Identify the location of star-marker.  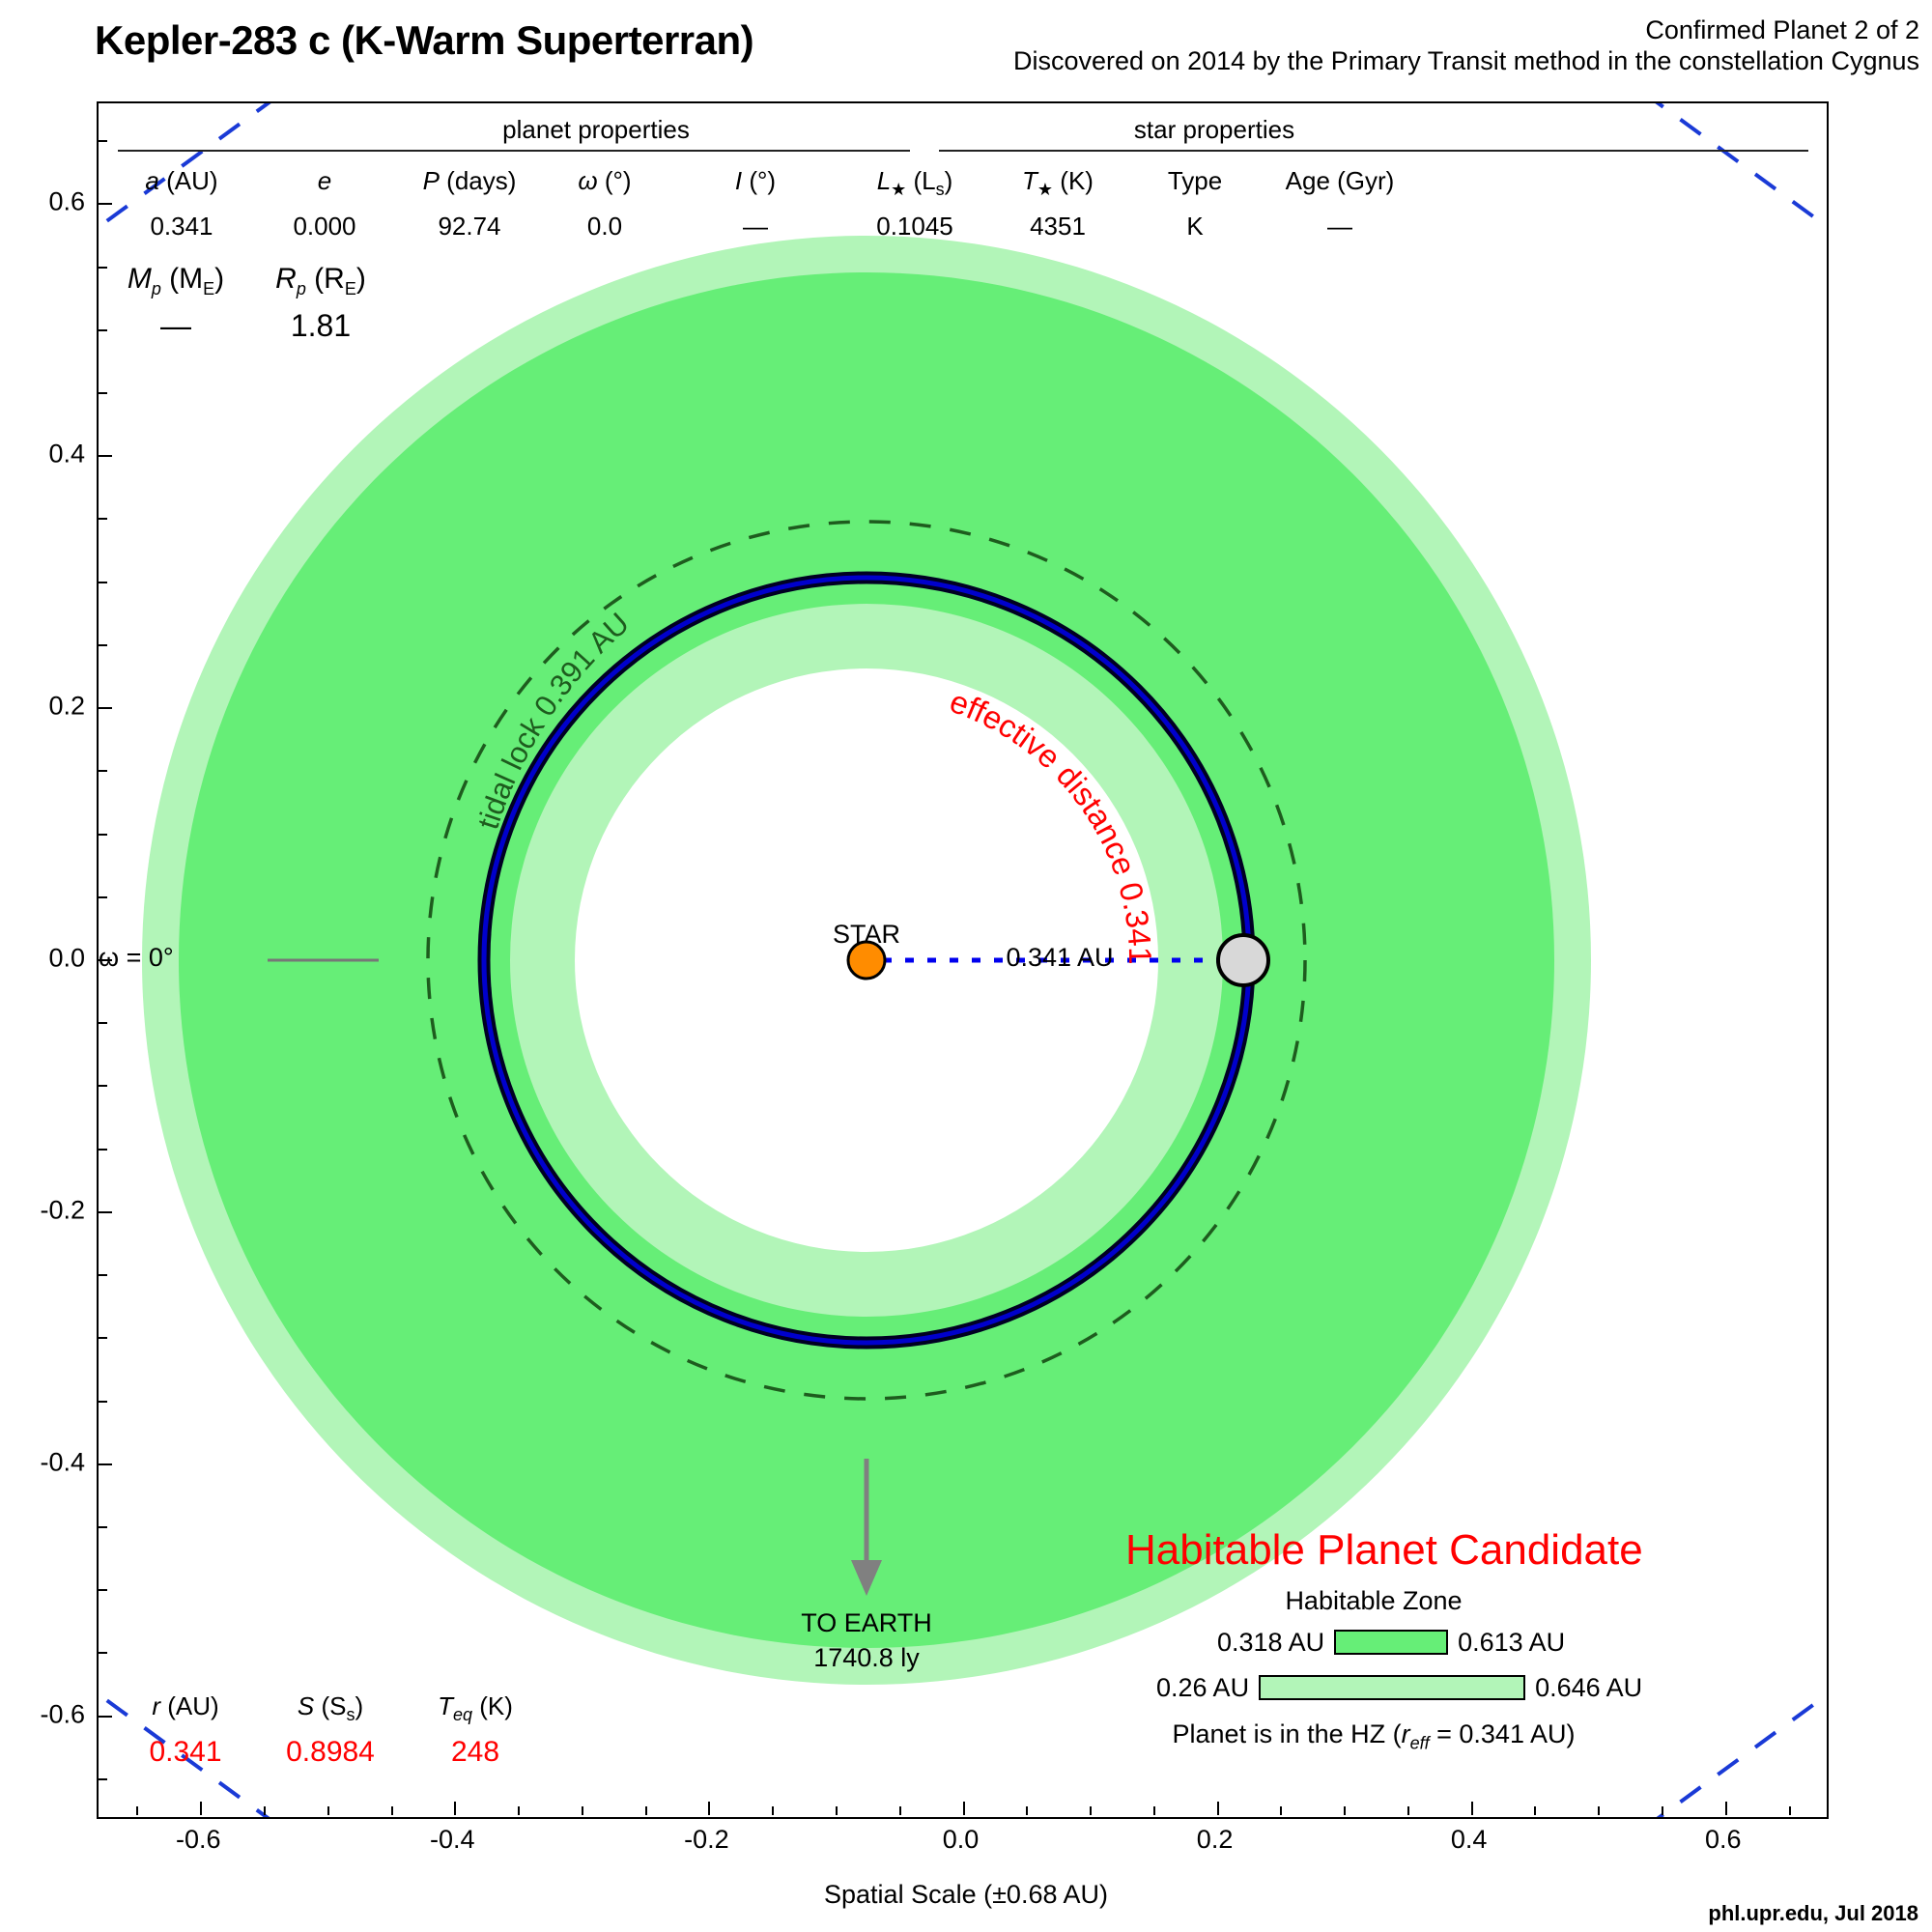
(866, 960).